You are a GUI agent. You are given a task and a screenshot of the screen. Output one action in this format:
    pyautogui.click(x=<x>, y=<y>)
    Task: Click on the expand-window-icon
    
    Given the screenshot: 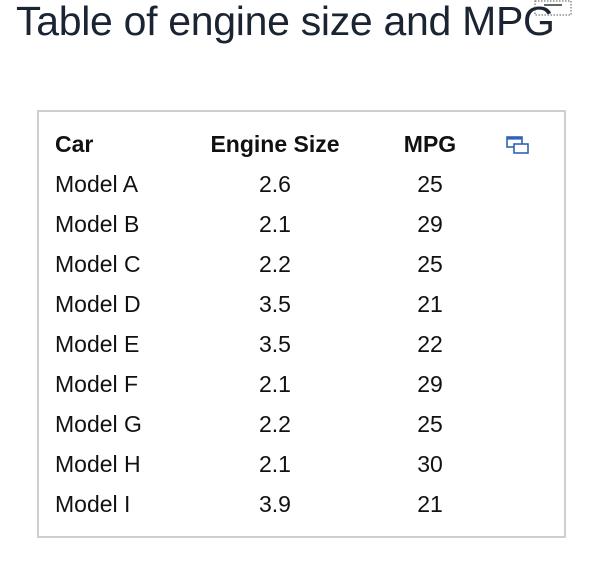 What is the action you would take?
    pyautogui.click(x=518, y=145)
    